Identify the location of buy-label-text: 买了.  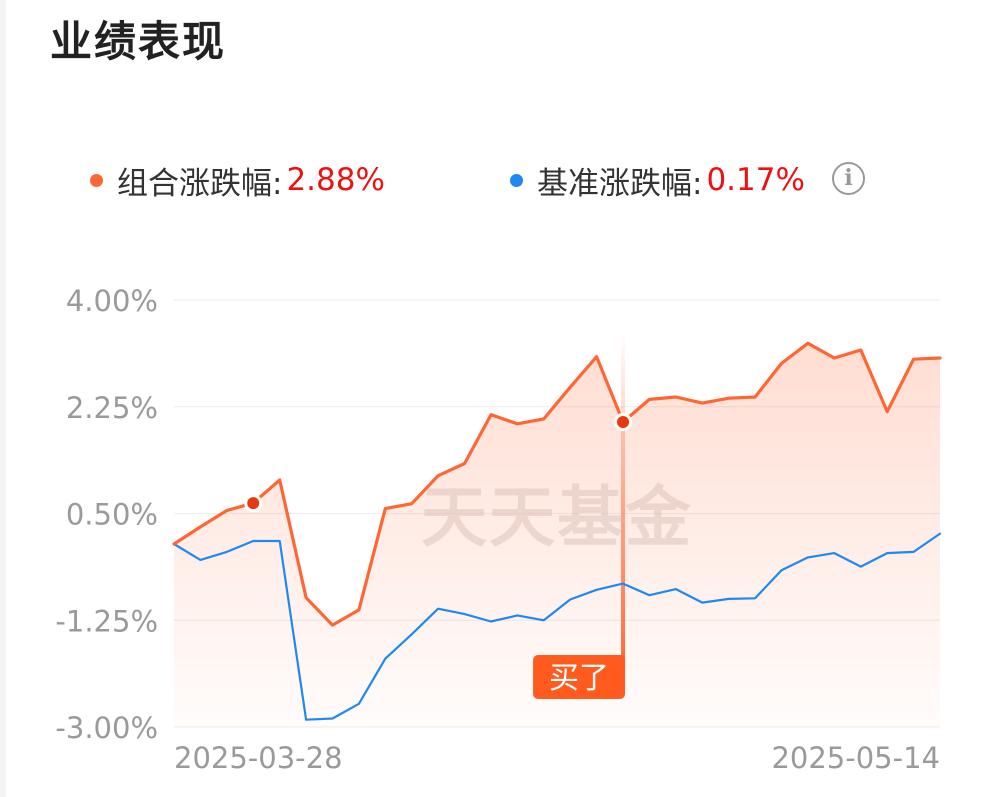
(579, 678).